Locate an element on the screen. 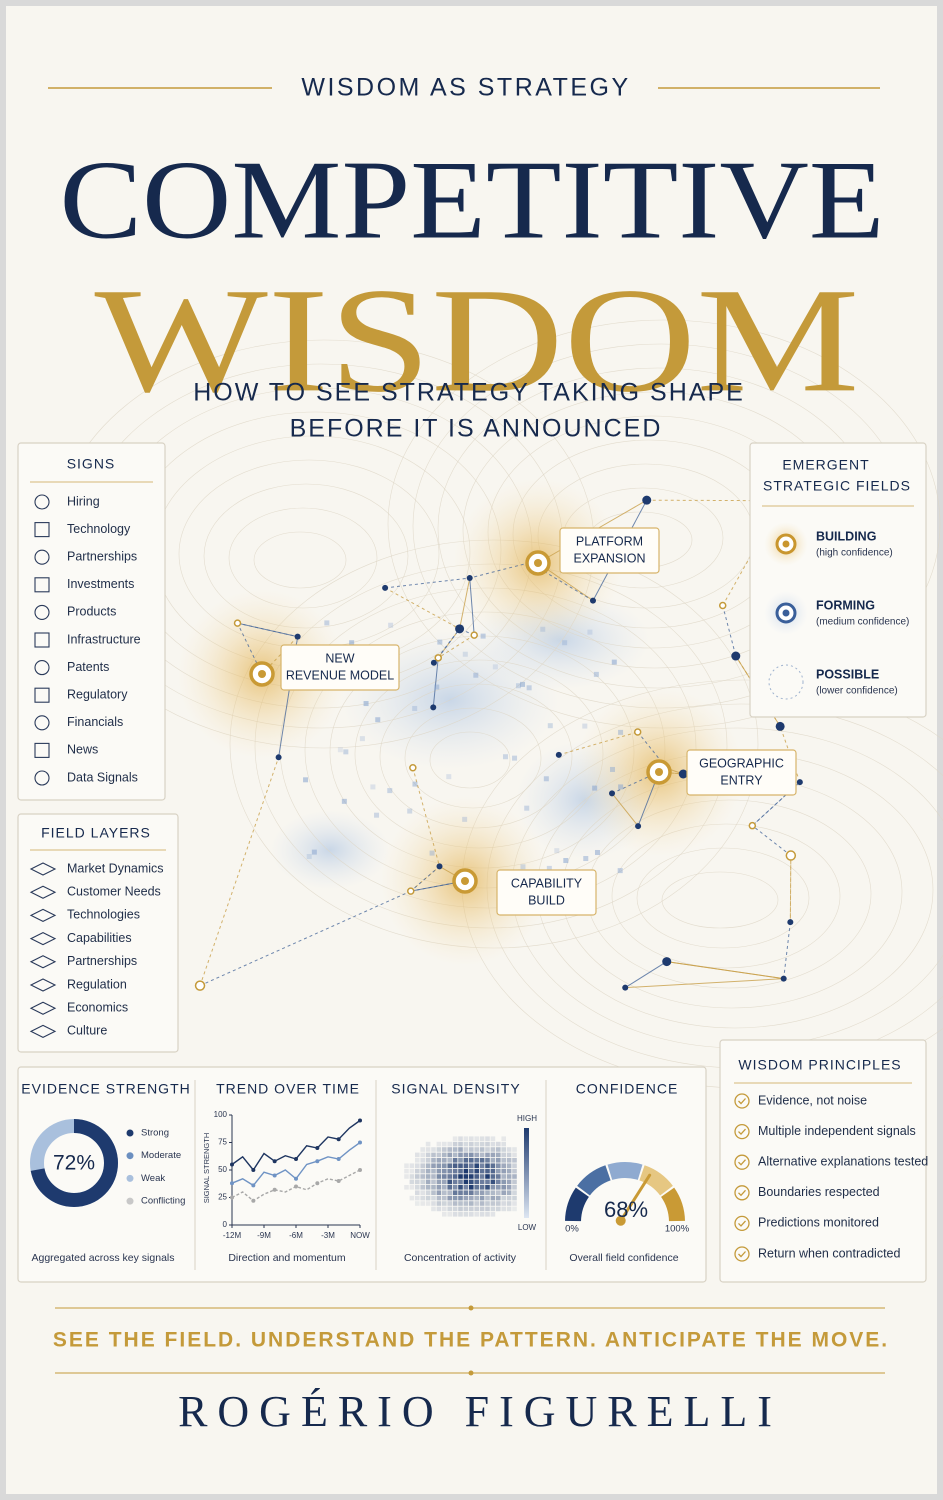 This screenshot has width=943, height=1500. gauge-tick-label: 0% is located at coordinates (572, 1229).